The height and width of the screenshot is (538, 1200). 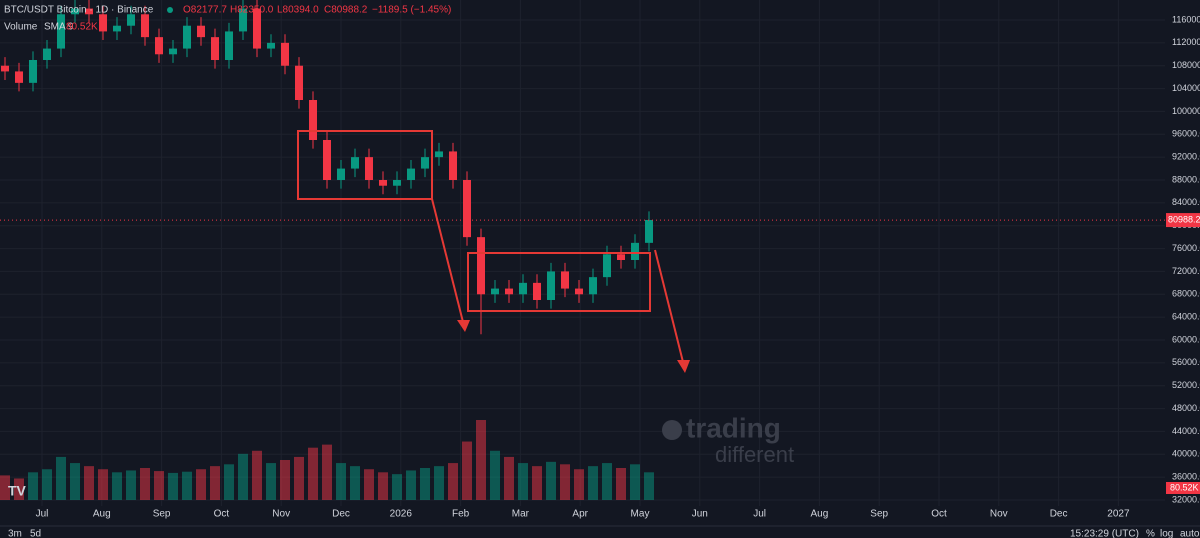 I want to click on x-tick-label: Dec, so click(x=341, y=514).